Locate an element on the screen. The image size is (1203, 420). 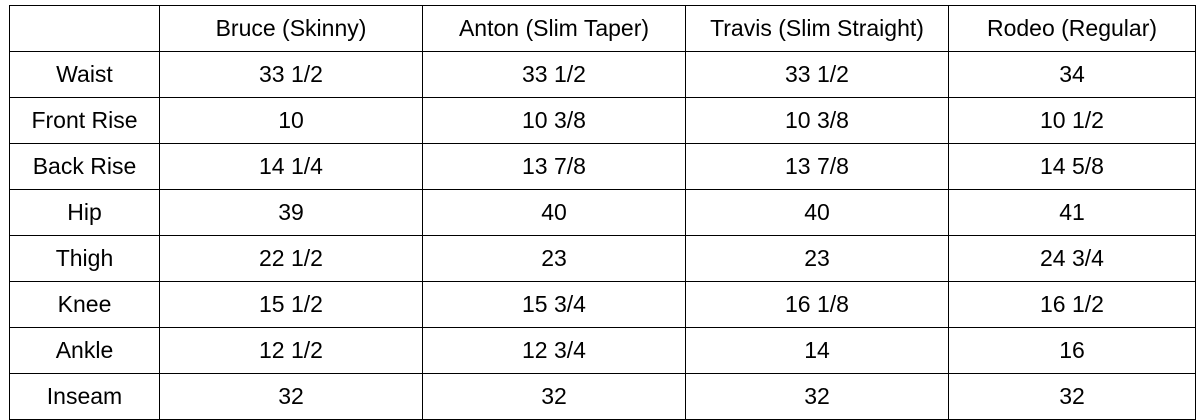
table-cell: 34 is located at coordinates (1072, 74).